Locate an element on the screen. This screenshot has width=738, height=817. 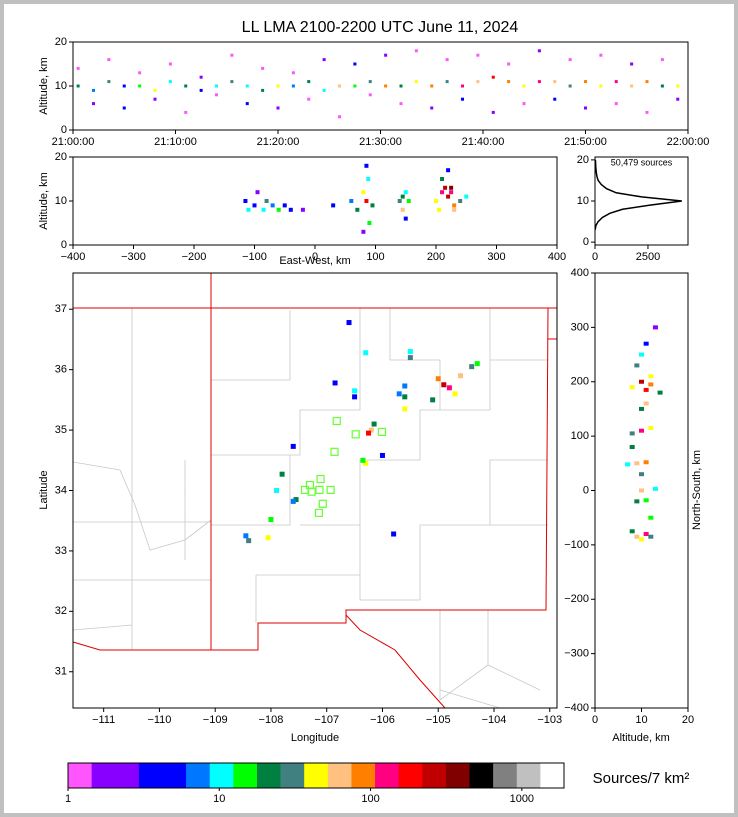
x-tick-label: 100 is located at coordinates (375, 257).